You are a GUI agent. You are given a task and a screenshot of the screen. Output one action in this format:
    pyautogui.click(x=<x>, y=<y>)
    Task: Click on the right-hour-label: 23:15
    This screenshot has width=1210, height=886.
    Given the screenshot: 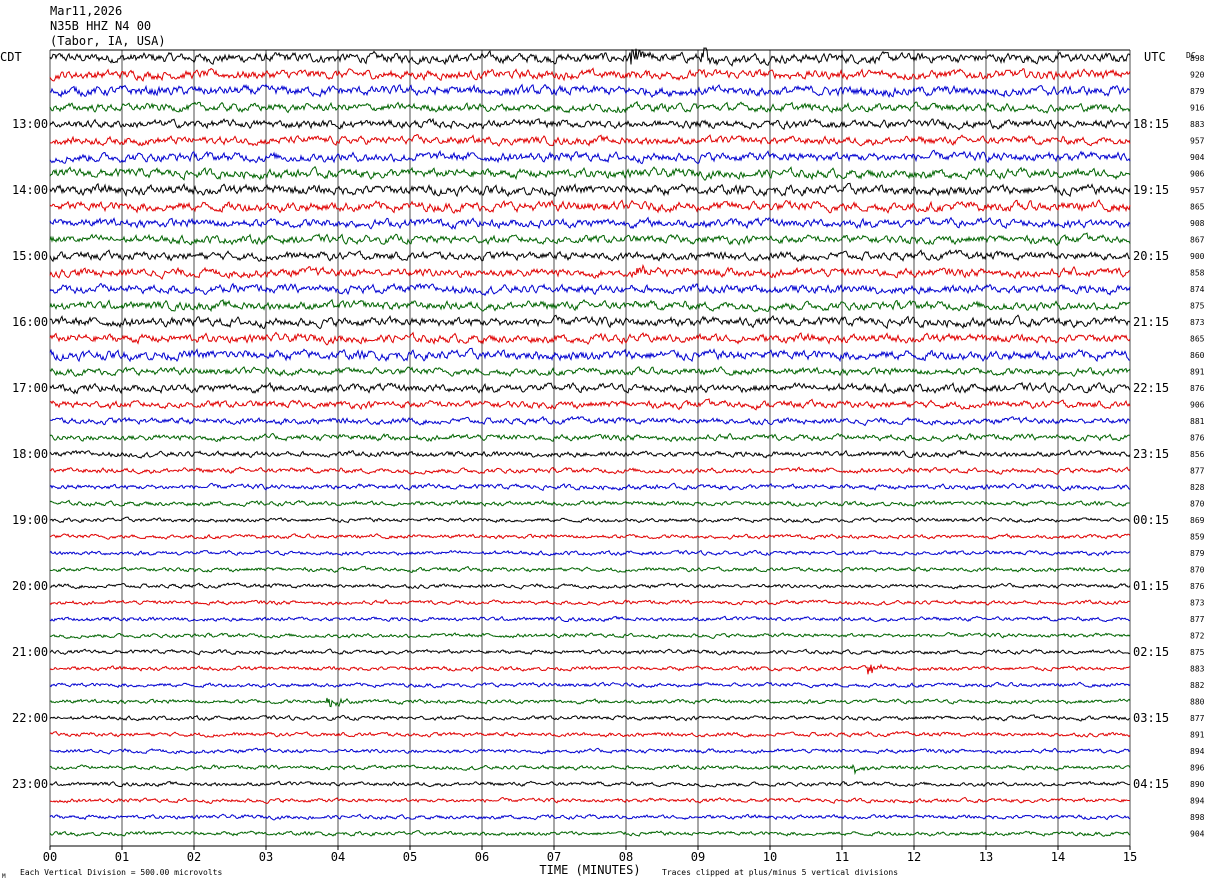 What is the action you would take?
    pyautogui.click(x=1151, y=454)
    